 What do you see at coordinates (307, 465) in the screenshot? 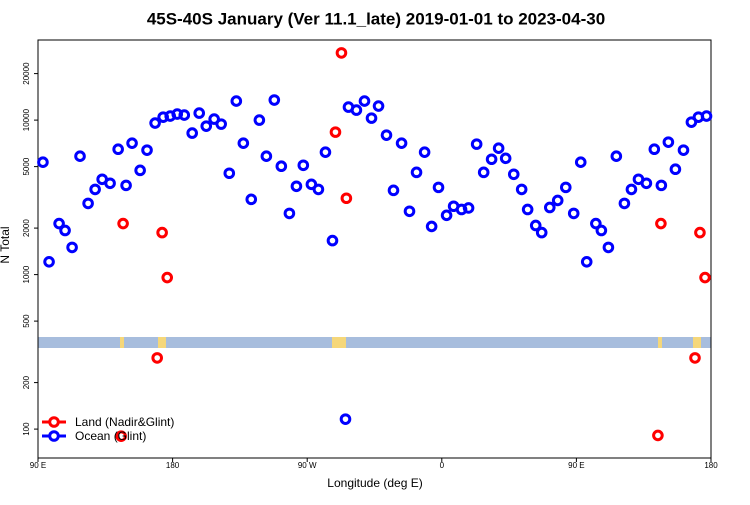
I see `x-tick-label: 90 W` at bounding box center [307, 465].